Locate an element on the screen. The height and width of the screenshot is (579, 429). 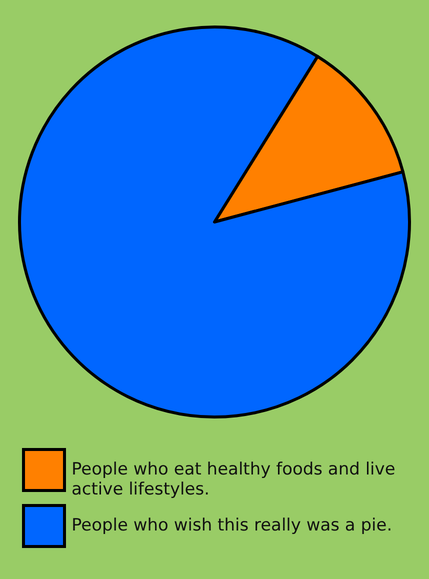
legend-label: People who wish this really was a pie. is located at coordinates (232, 525).